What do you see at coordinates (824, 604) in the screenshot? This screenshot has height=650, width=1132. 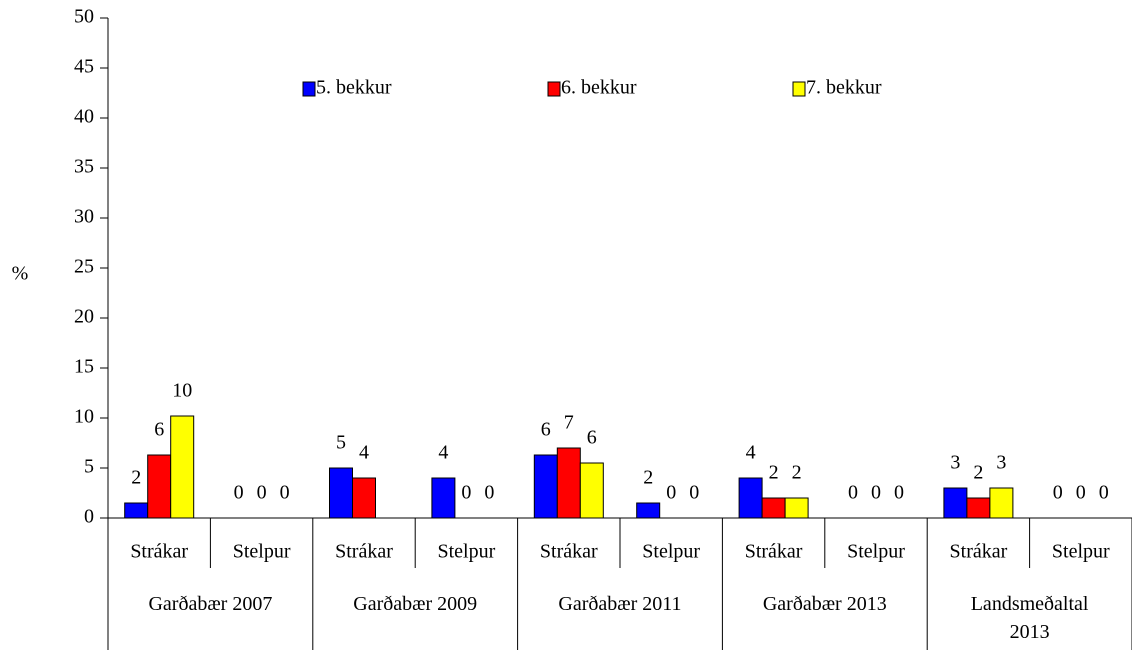 I see `group-label: Garðabær 2013` at bounding box center [824, 604].